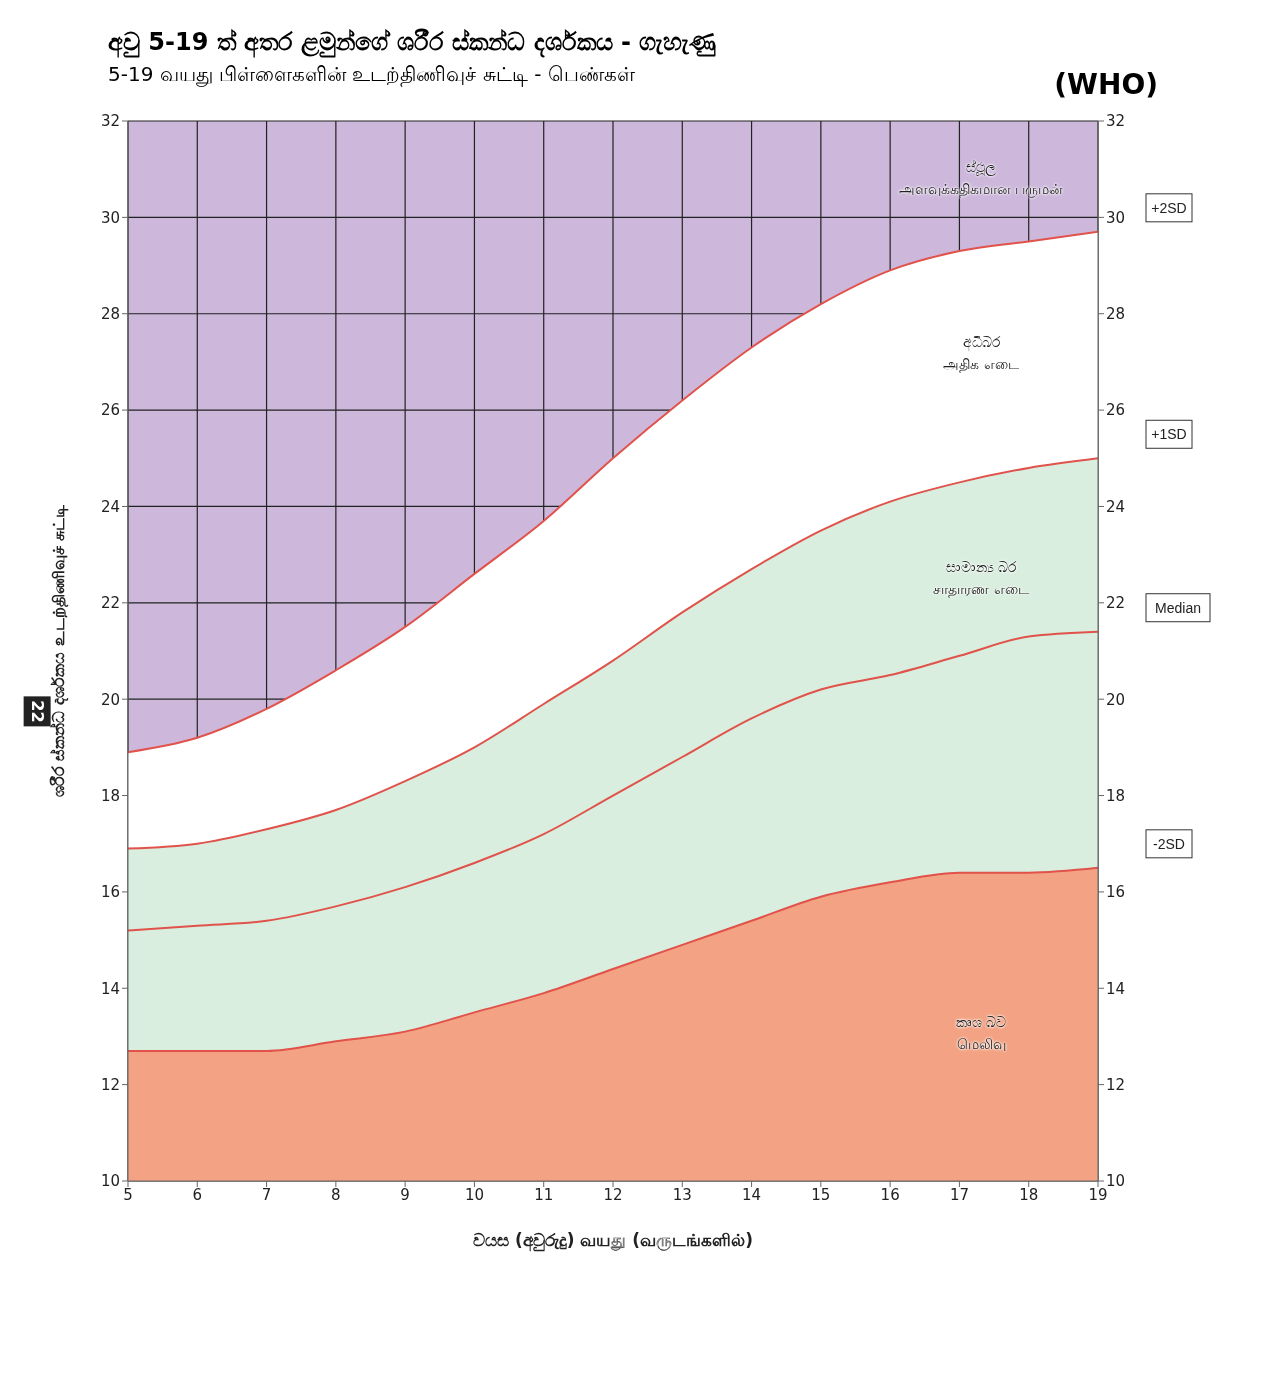 The height and width of the screenshot is (1376, 1271). I want to click on x-tick-label: 16, so click(890, 1194).